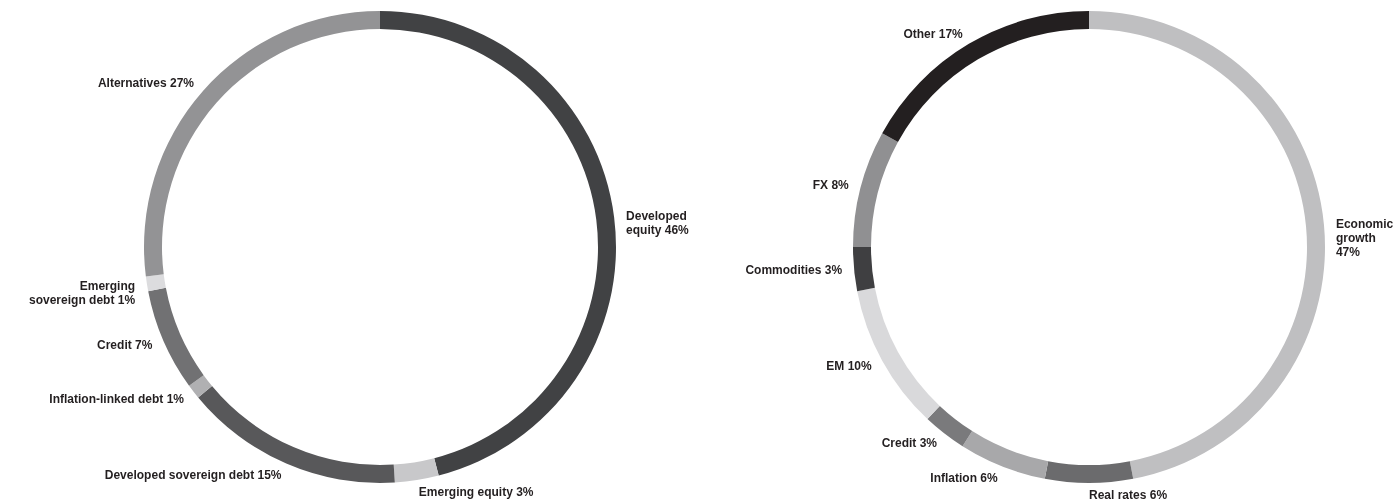 This screenshot has width=1398, height=502. What do you see at coordinates (1348, 251) in the screenshot?
I see `data-label: 47%` at bounding box center [1348, 251].